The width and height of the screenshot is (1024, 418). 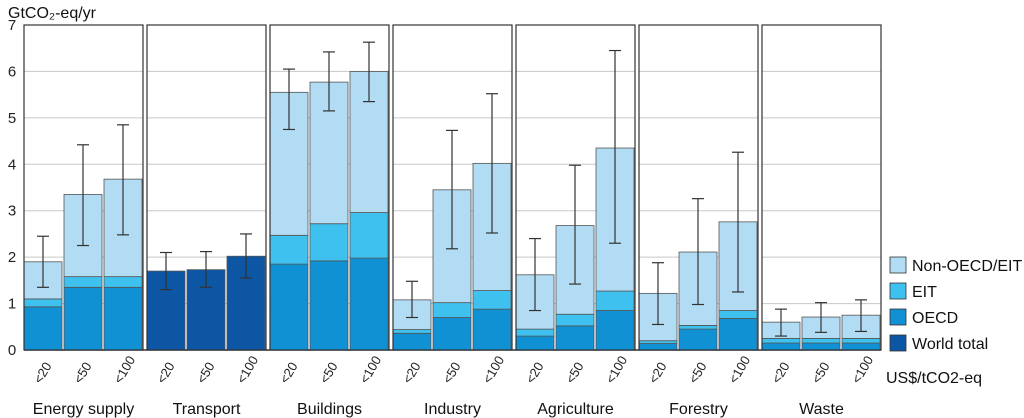 I want to click on y-tick-label: 0, so click(x=12, y=350).